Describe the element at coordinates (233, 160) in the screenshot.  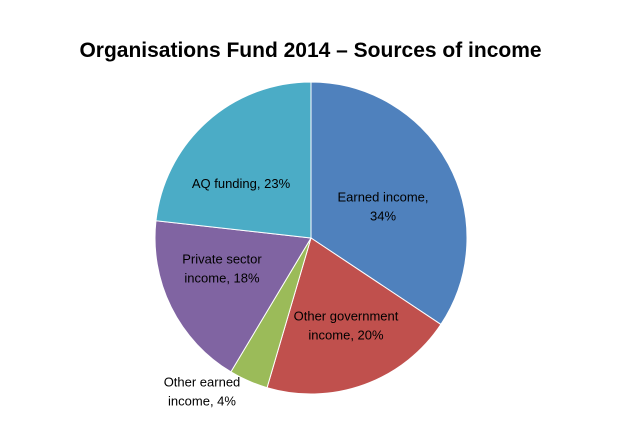
I see `pie-slice-aq-funding` at that location.